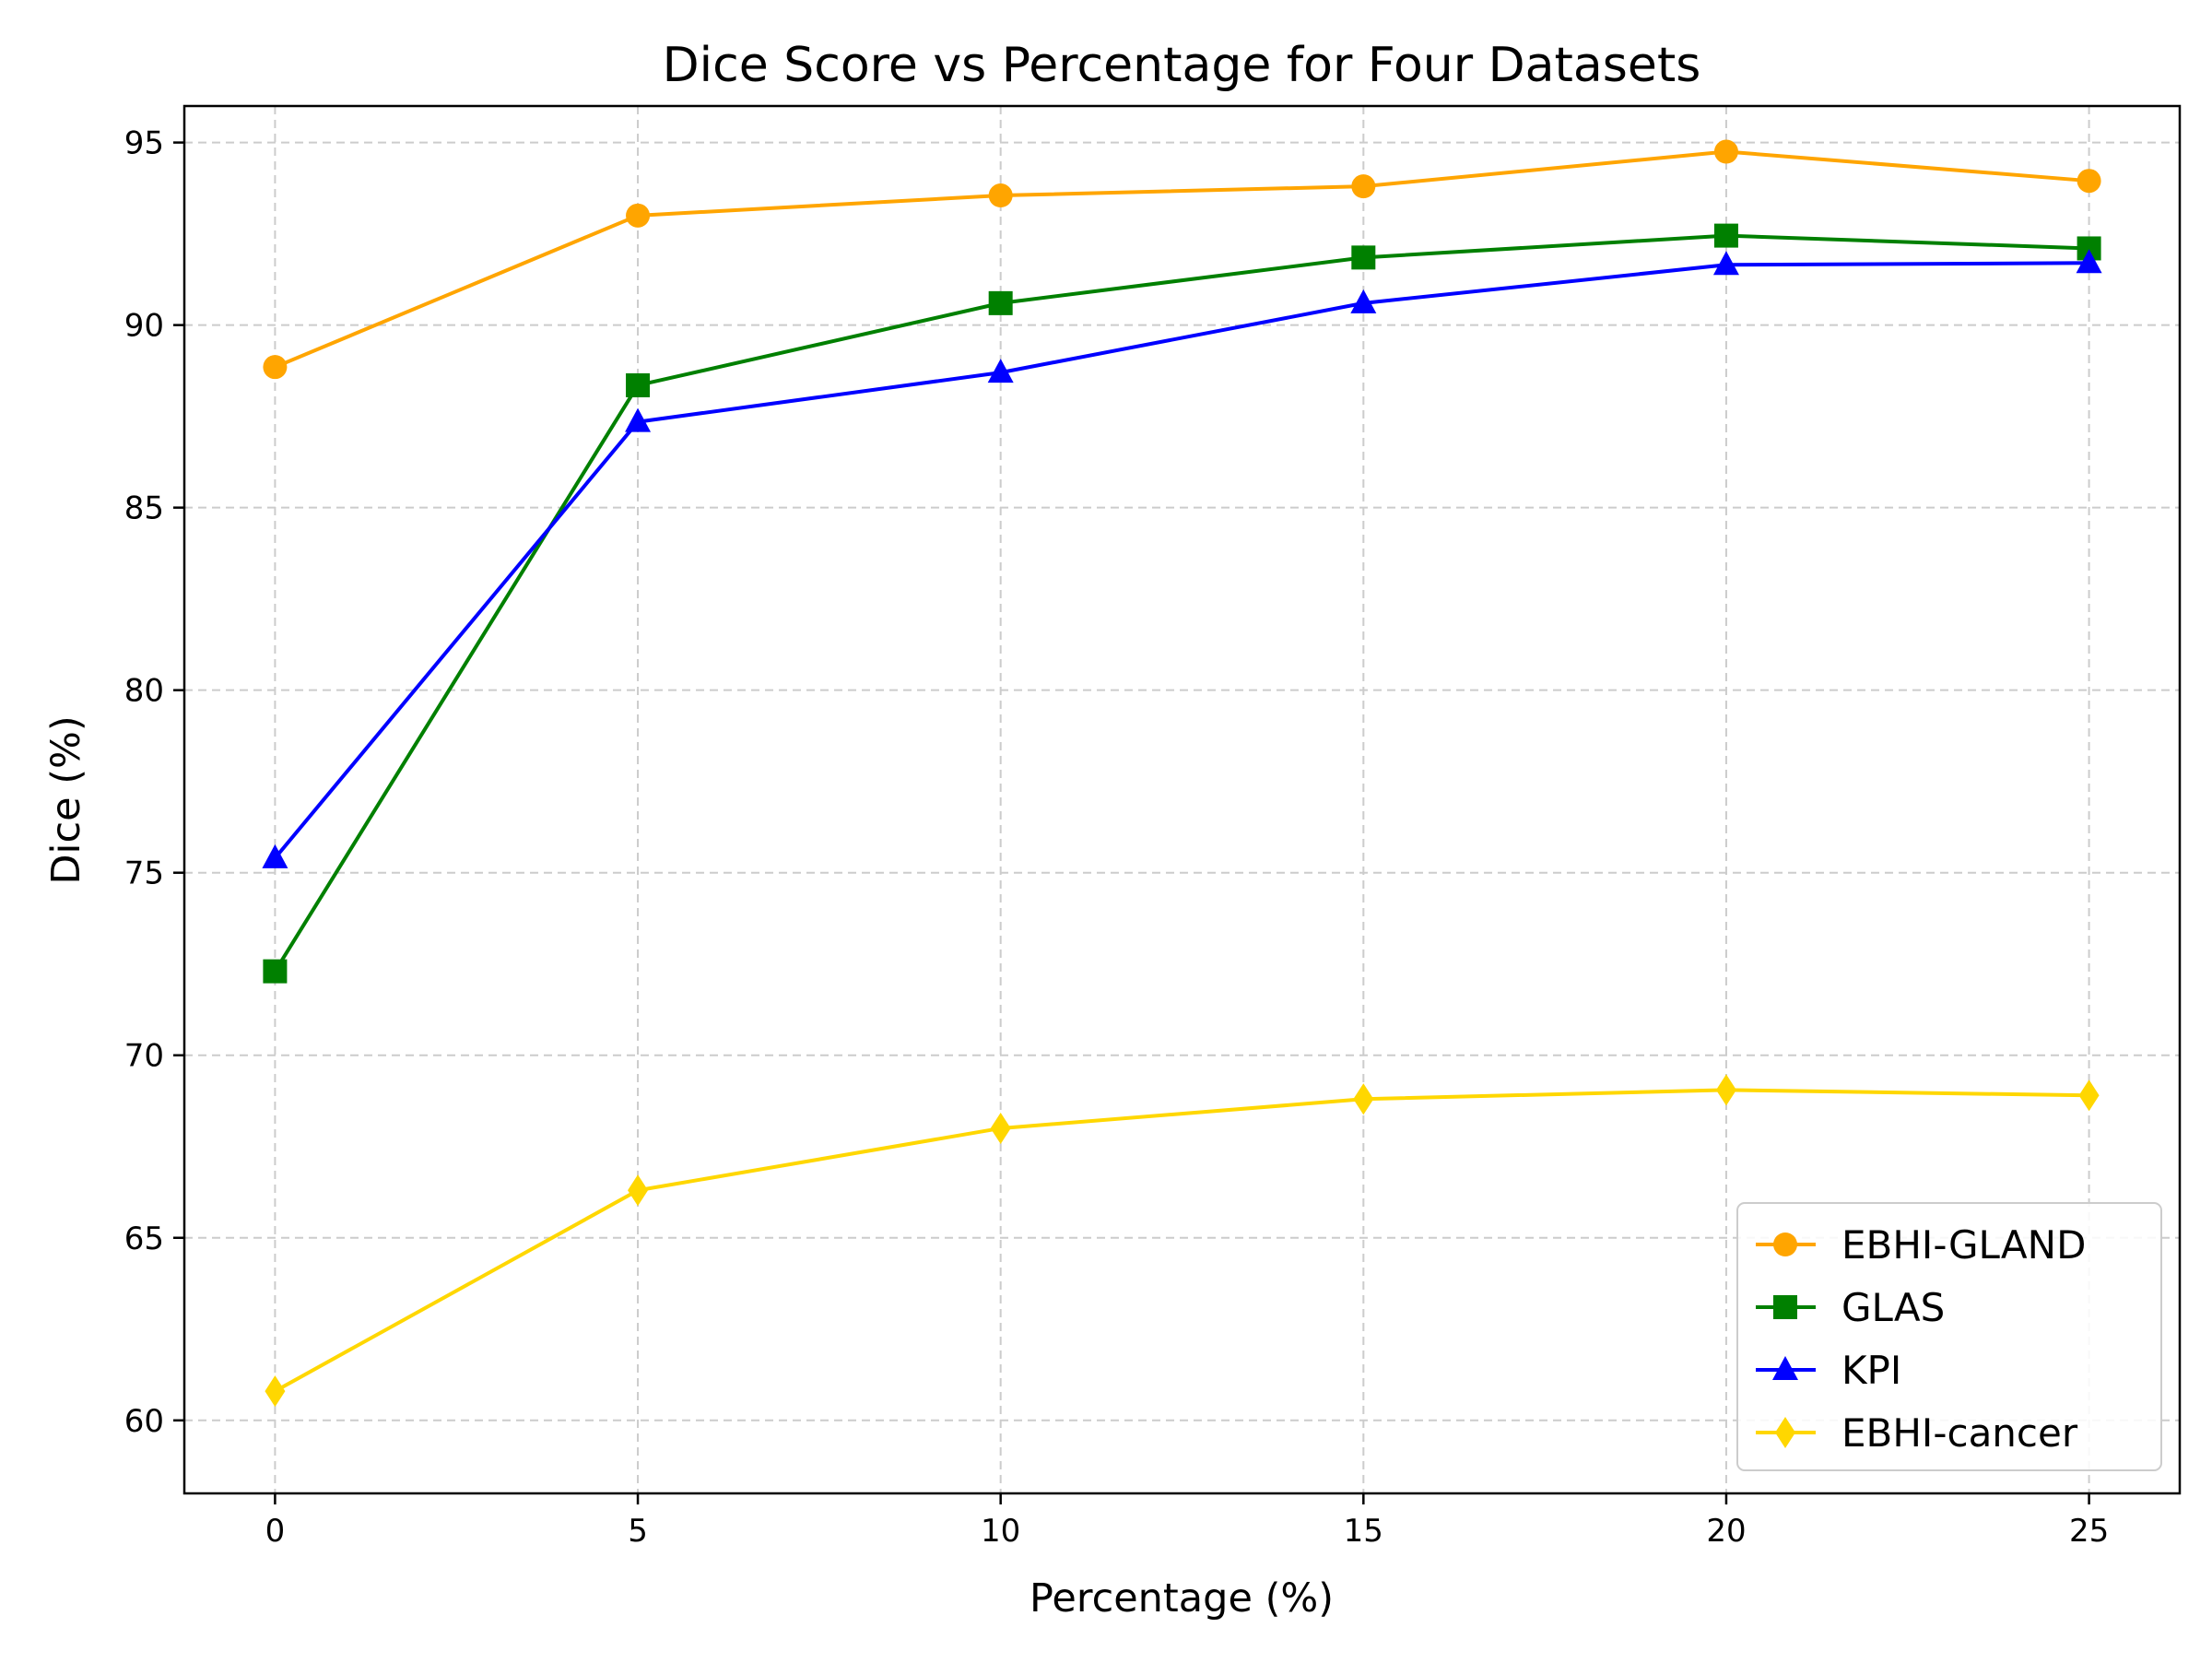  I want to click on legend: EBHI-GLAND GLAS KPI EBHI-cancer, so click(1949, 1336).